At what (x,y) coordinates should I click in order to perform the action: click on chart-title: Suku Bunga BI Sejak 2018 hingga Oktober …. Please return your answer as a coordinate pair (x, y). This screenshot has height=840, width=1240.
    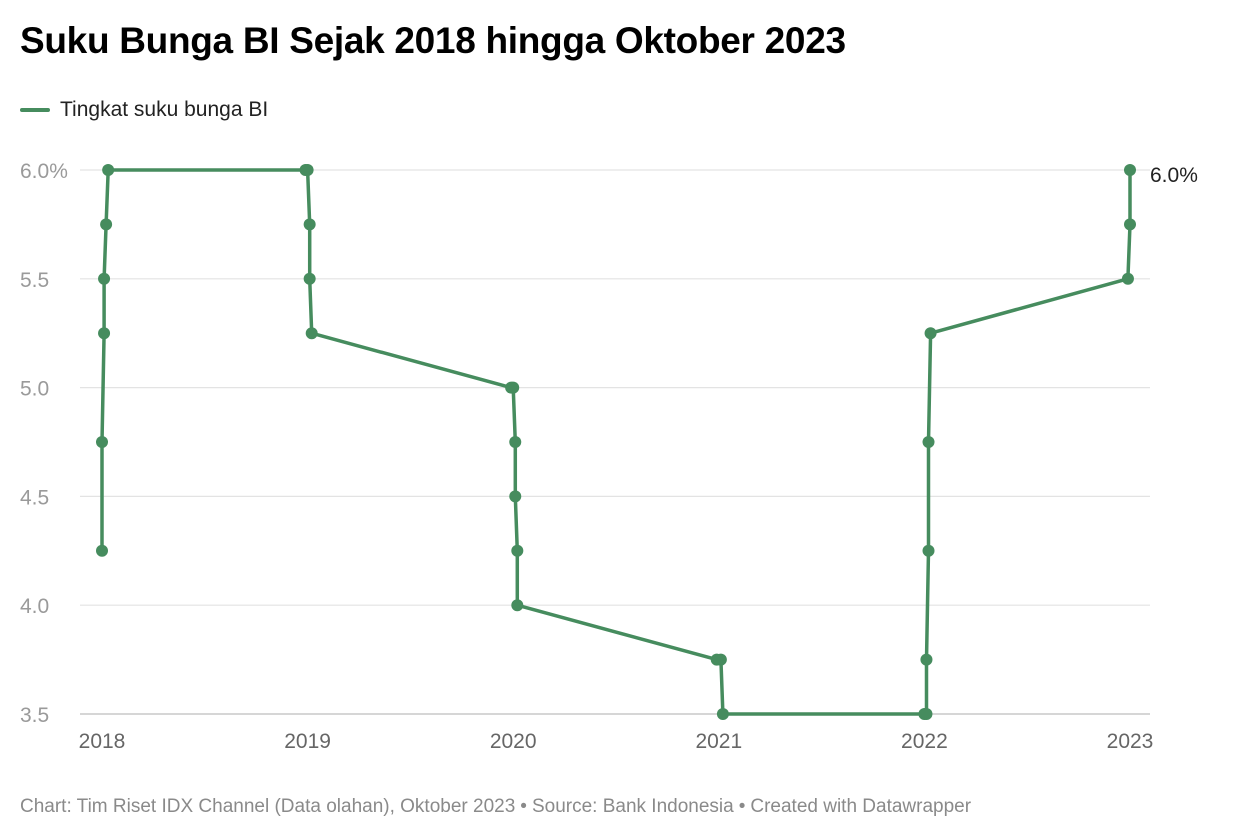
    Looking at the image, I should click on (433, 40).